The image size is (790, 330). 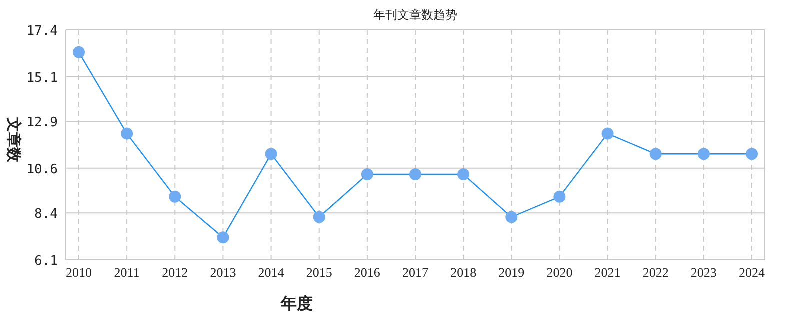 I want to click on x-tick-label: 2010, so click(x=79, y=272).